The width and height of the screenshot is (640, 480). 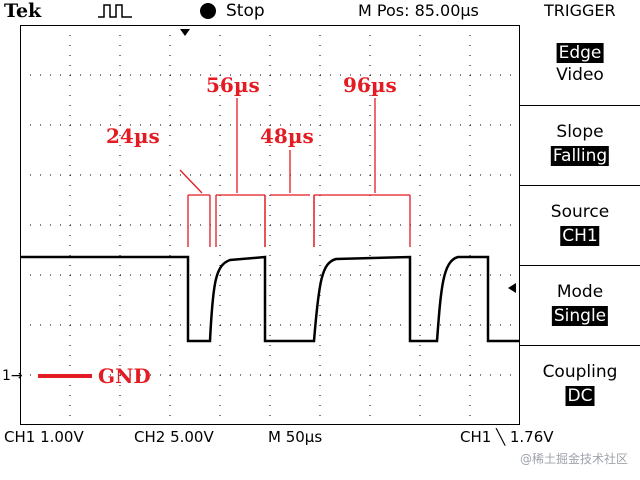 What do you see at coordinates (507, 437) in the screenshot?
I see `trigger-readout: CH1 ╲ 1.76V` at bounding box center [507, 437].